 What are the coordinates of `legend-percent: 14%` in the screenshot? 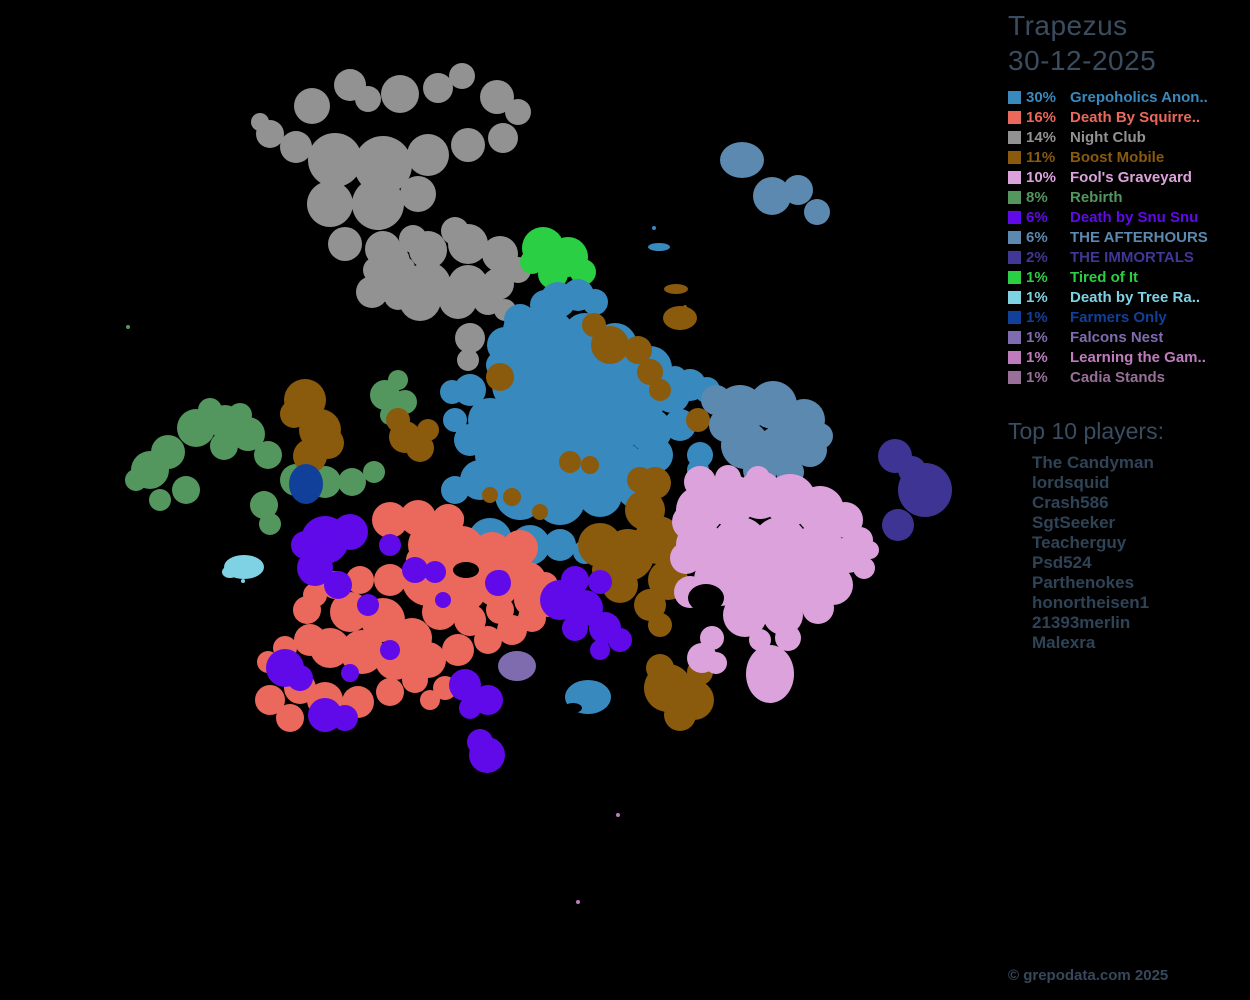 It's located at (1041, 137).